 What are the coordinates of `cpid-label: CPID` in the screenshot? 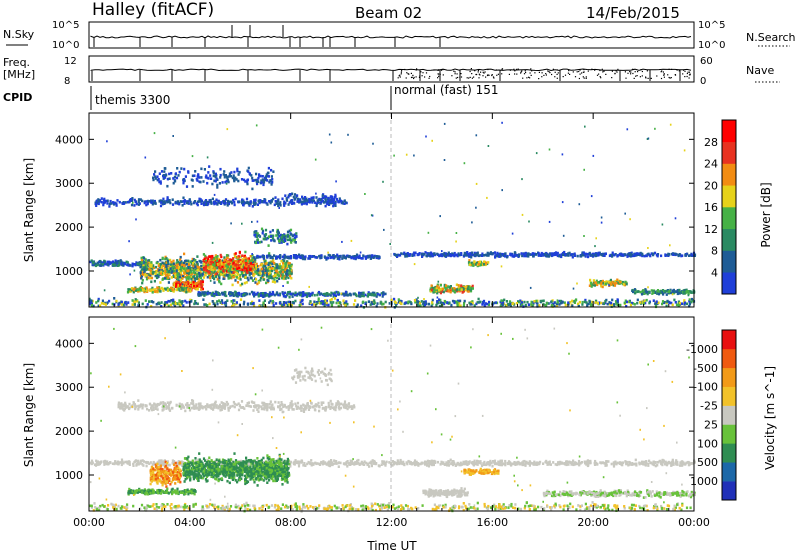 It's located at (17, 97).